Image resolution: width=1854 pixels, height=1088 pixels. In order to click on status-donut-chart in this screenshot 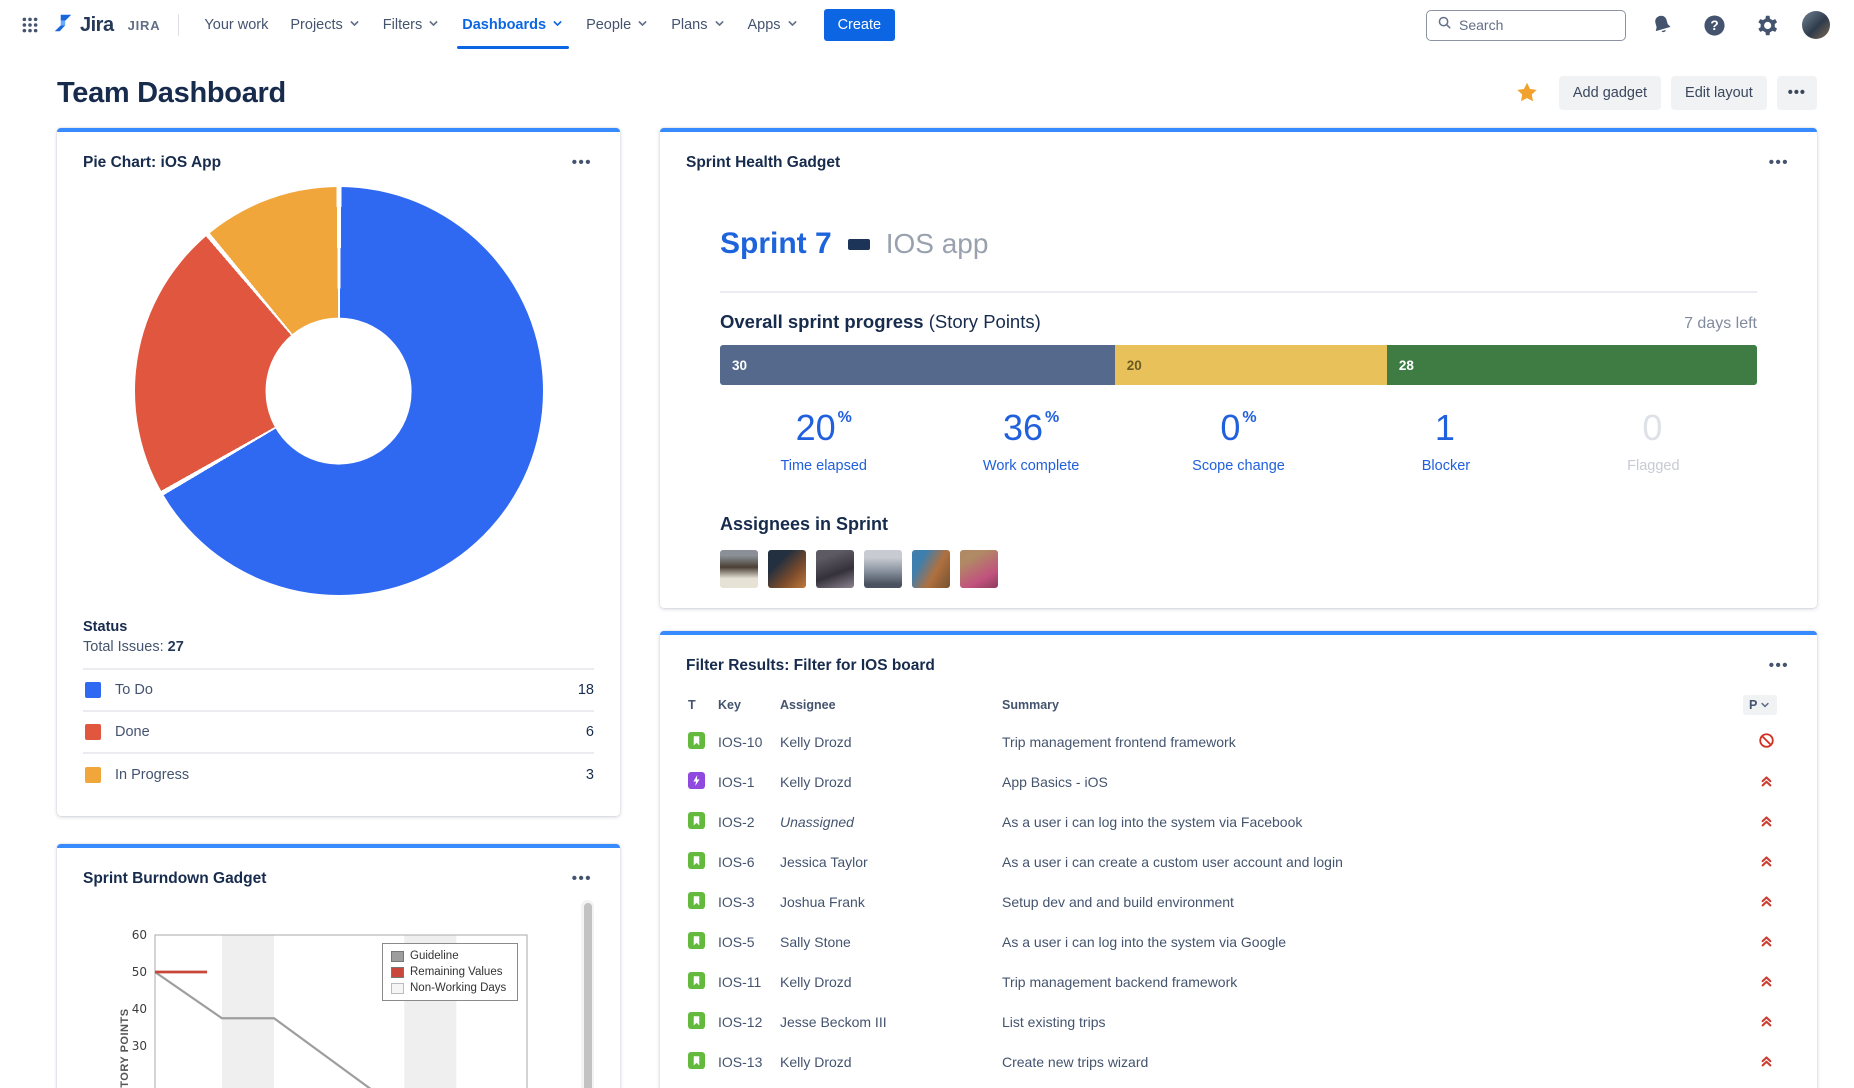, I will do `click(338, 391)`.